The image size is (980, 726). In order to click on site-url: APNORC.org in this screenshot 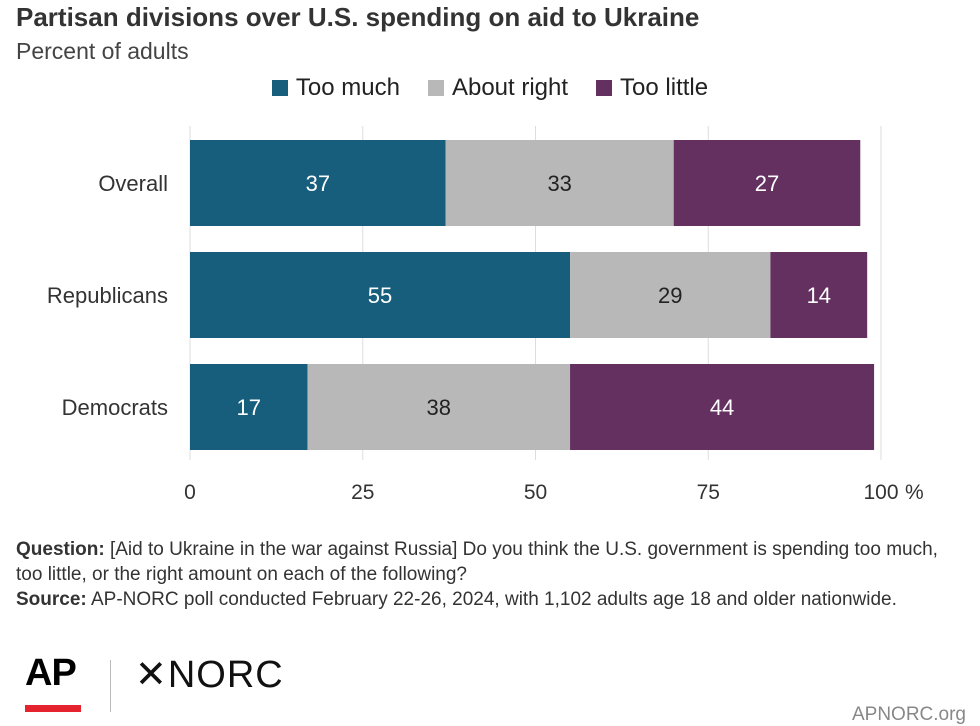, I will do `click(908, 714)`.